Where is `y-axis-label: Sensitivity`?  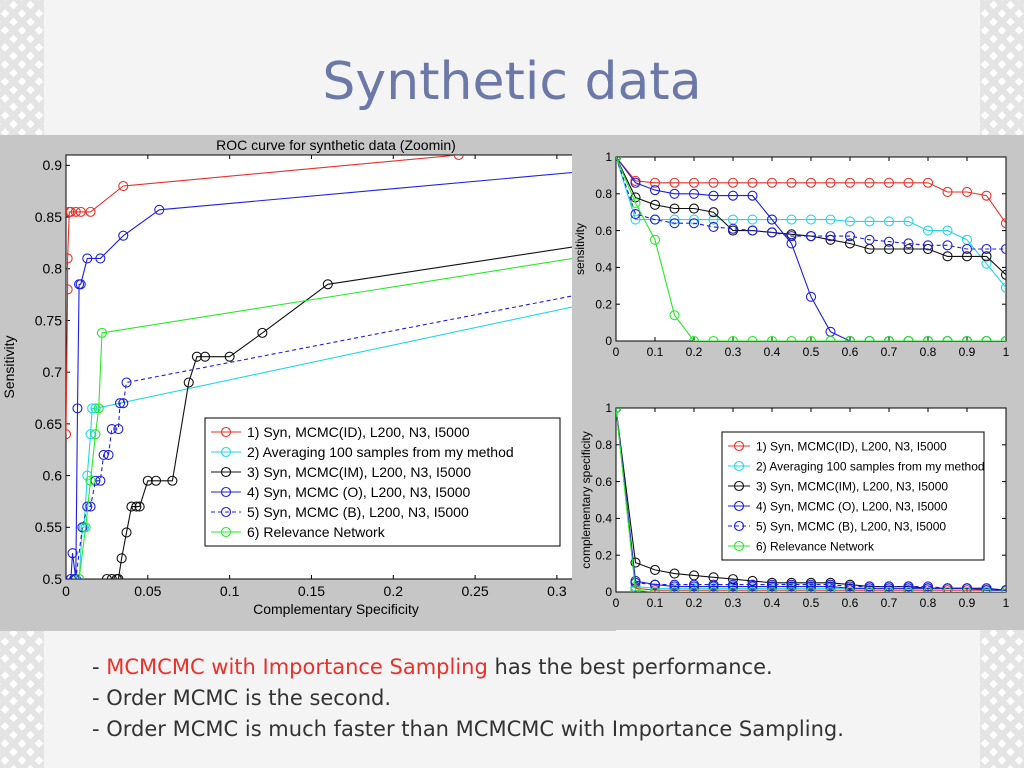 y-axis-label: Sensitivity is located at coordinates (9, 366).